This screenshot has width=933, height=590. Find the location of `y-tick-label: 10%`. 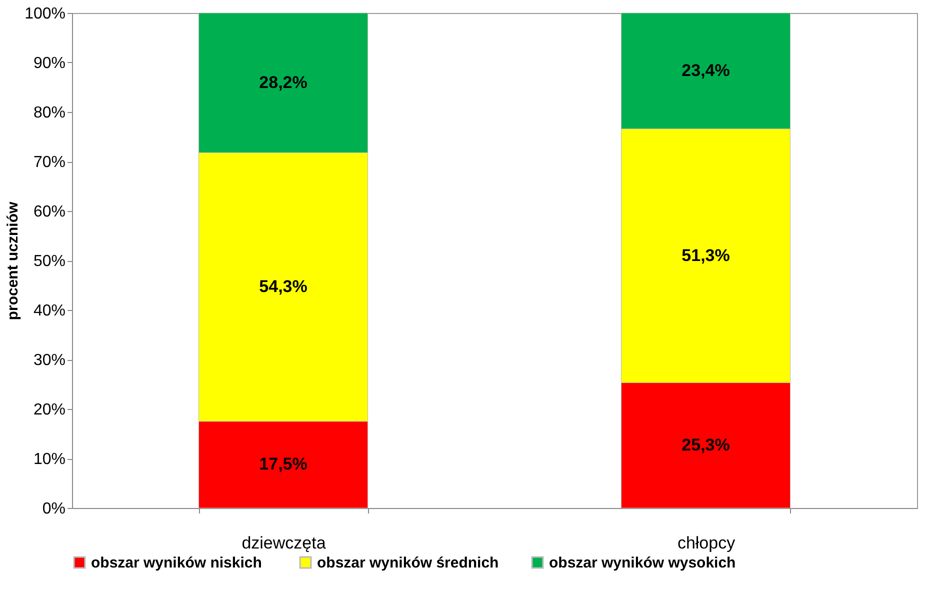

y-tick-label: 10% is located at coordinates (49, 459).